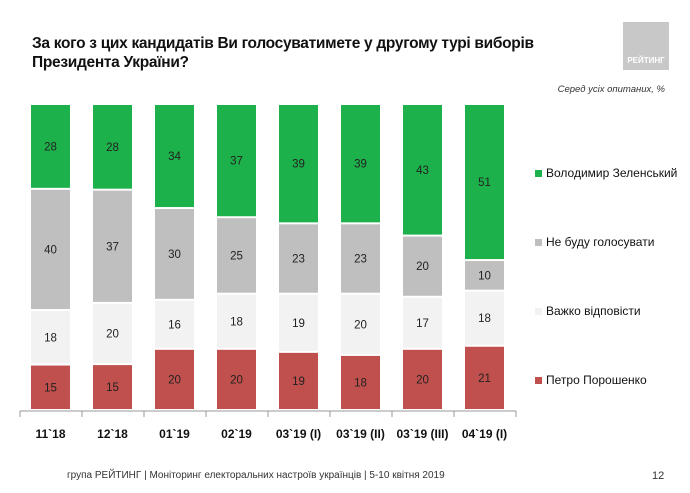  I want to click on legend-label: Володимир Зеленський, so click(612, 173).